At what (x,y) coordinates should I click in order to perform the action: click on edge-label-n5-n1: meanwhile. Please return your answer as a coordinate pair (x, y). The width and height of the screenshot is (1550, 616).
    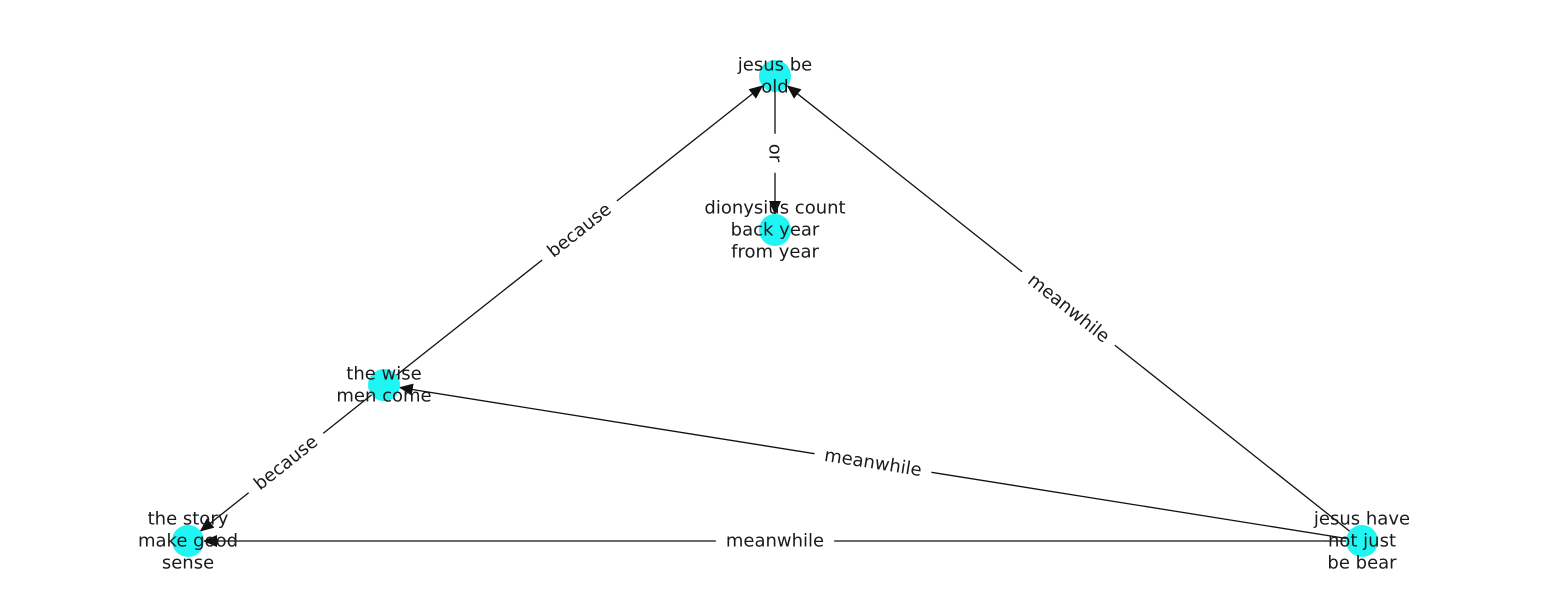
    Looking at the image, I should click on (1068, 308).